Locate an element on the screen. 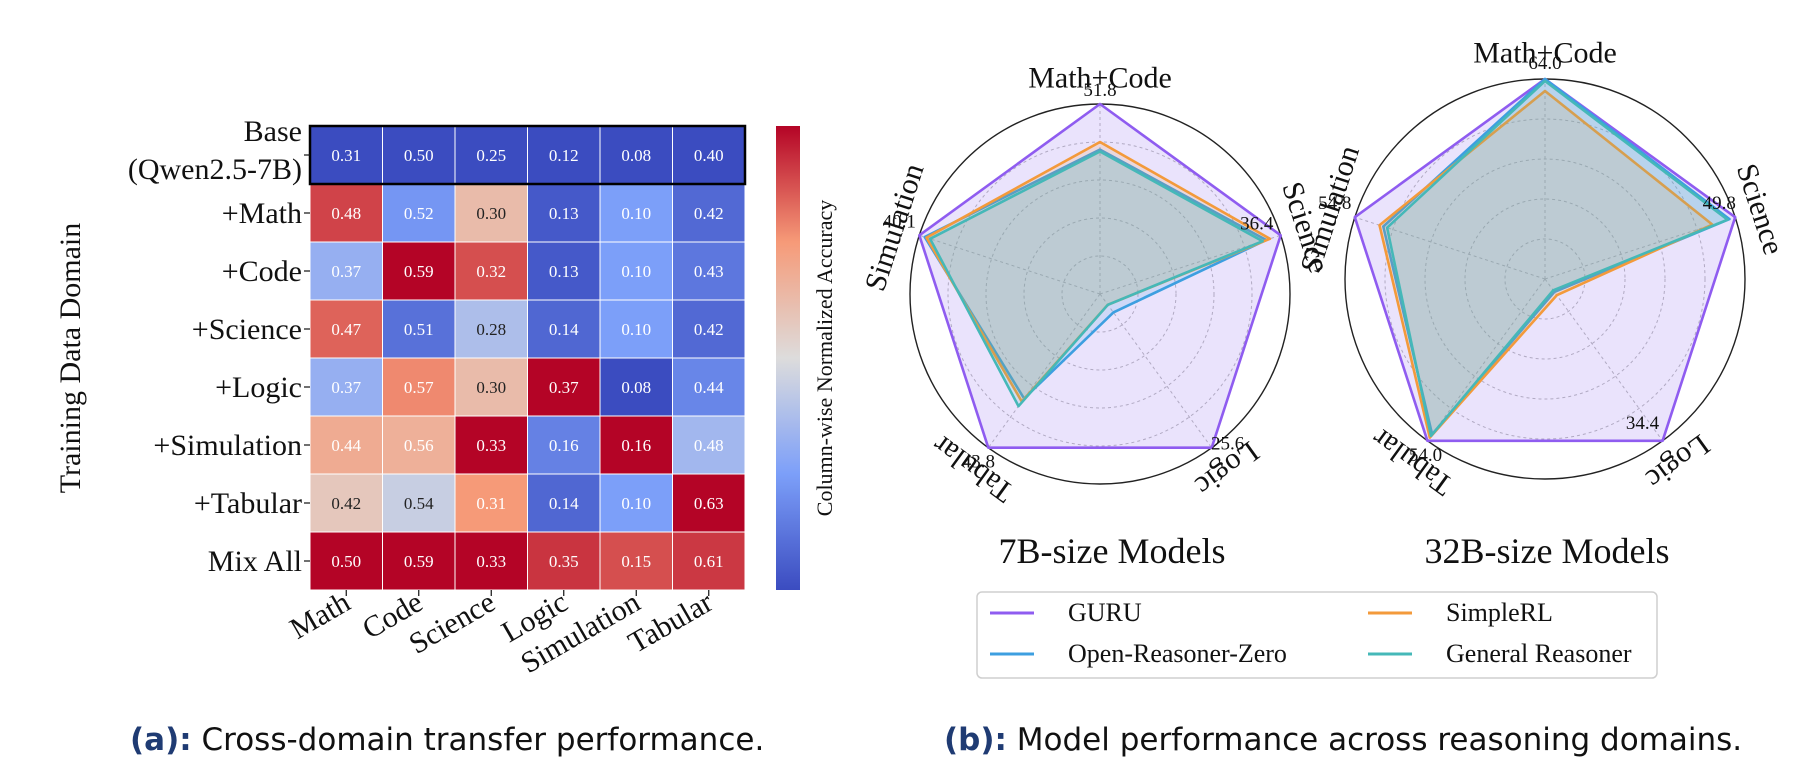 The height and width of the screenshot is (774, 1820). heatmap-cell-label: 0.35 is located at coordinates (564, 561).